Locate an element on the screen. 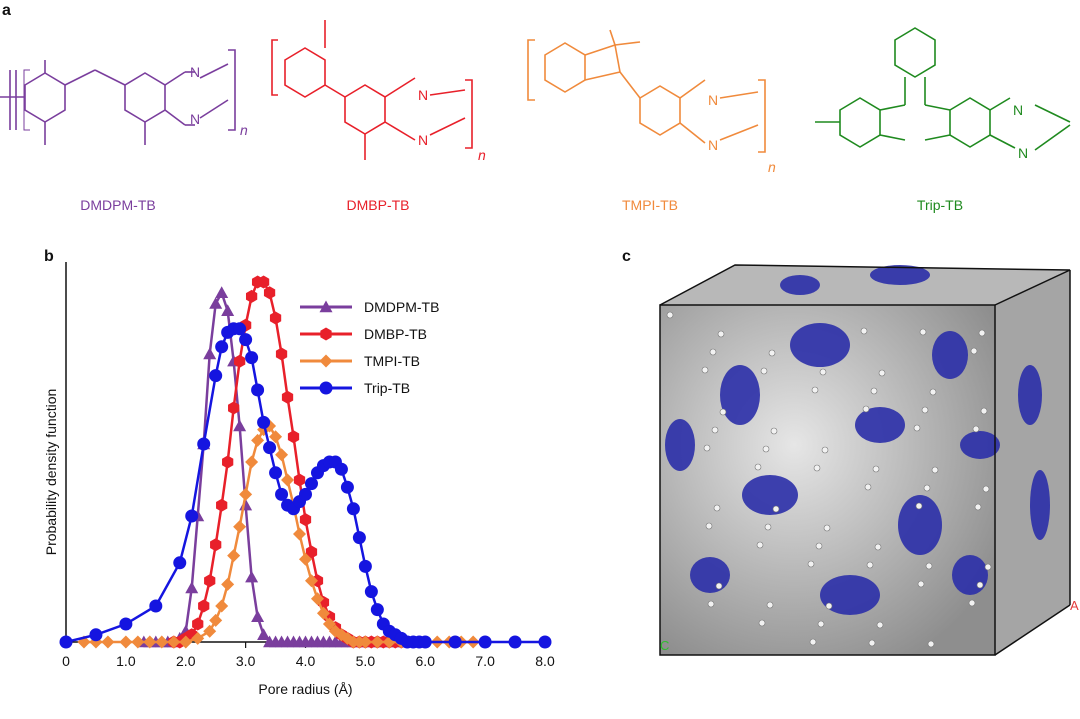  x-tick-label: 3.0 is located at coordinates (246, 661).